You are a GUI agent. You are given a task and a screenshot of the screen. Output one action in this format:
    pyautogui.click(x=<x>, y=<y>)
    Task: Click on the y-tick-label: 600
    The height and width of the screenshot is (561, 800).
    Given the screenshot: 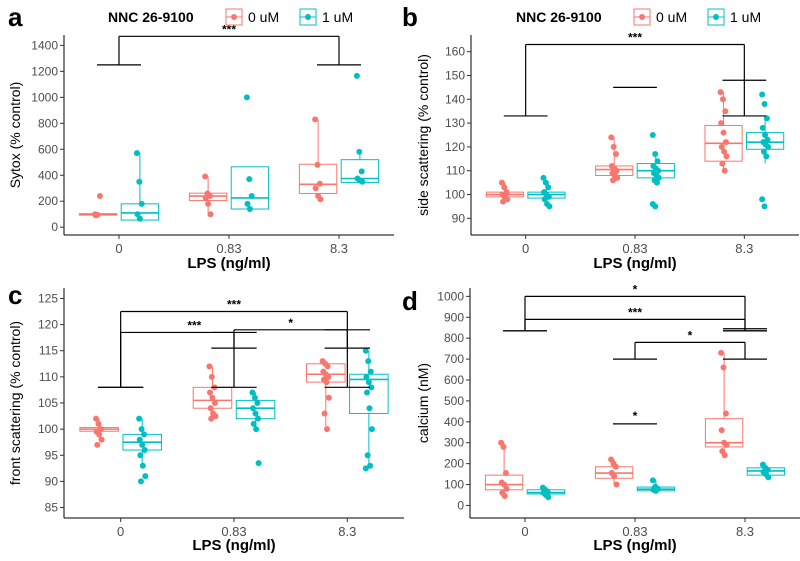 What is the action you would take?
    pyautogui.click(x=454, y=380)
    